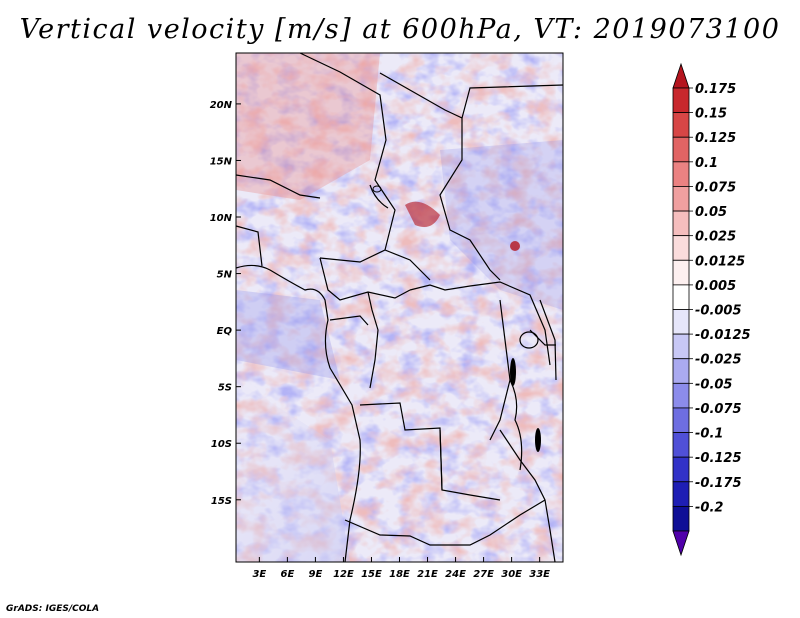  Describe the element at coordinates (723, 335) in the screenshot. I see `colorbar-label: -0.0125` at that location.